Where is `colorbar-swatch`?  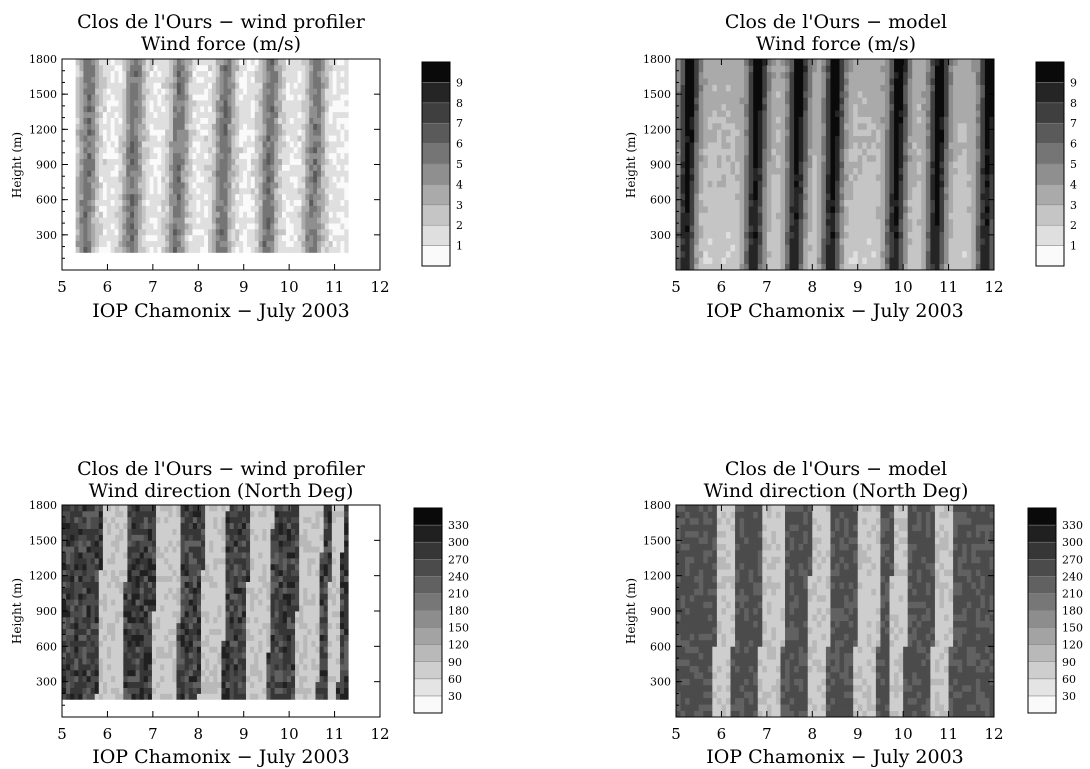 colorbar-swatch is located at coordinates (1050, 133).